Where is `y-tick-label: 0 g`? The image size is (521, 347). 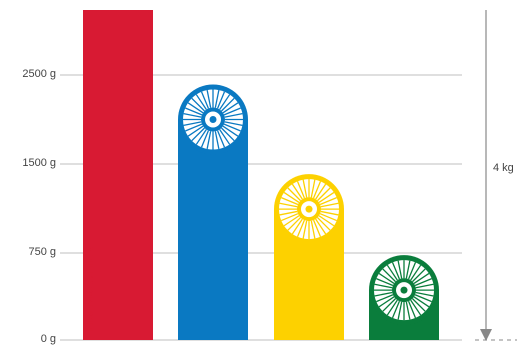
y-tick-label: 0 g is located at coordinates (48, 339).